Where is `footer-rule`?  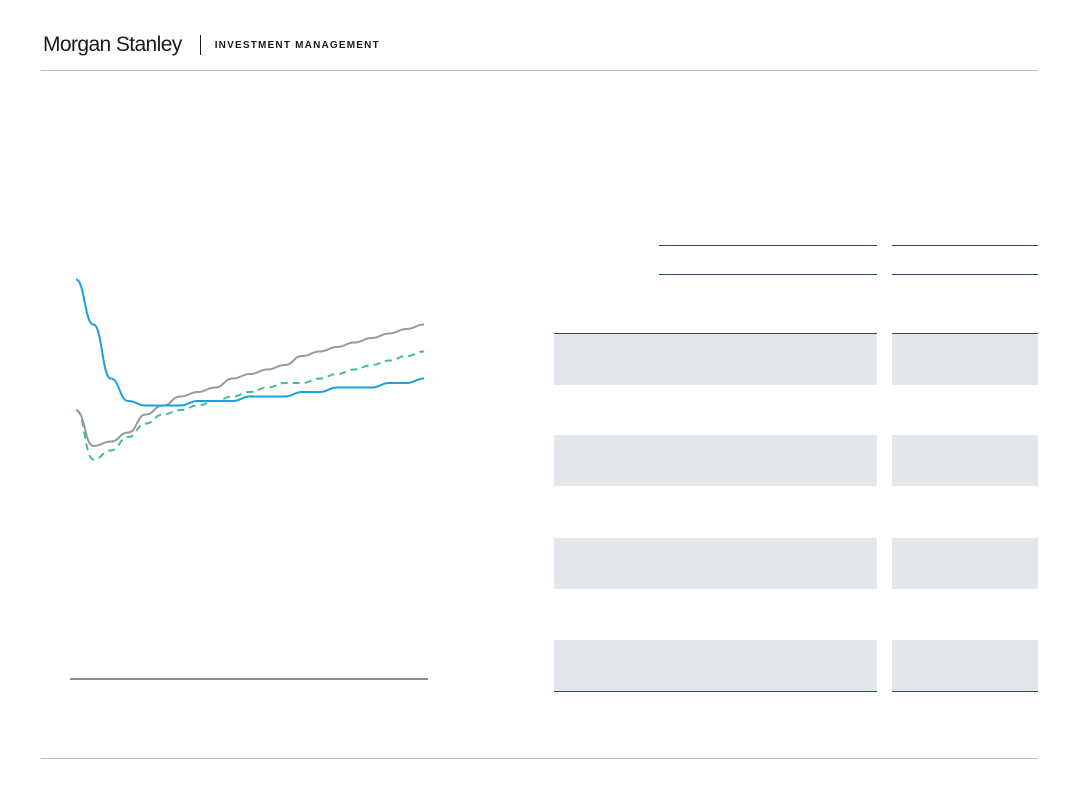 footer-rule is located at coordinates (539, 758).